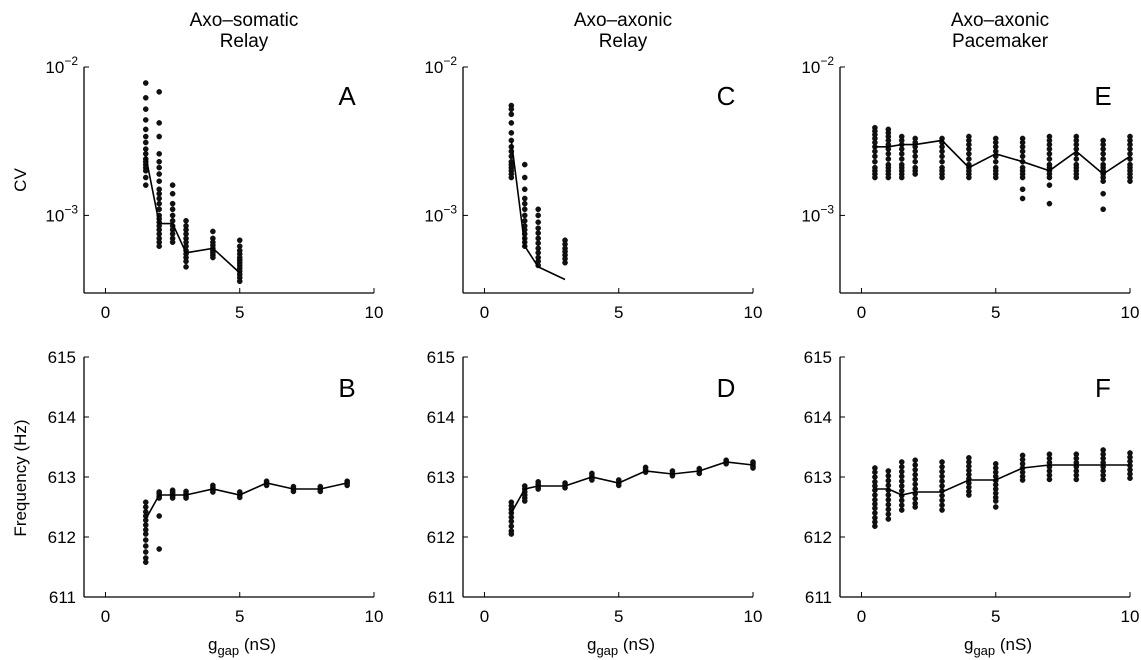 The height and width of the screenshot is (660, 1141). What do you see at coordinates (623, 41) in the screenshot?
I see `column-title: Relay` at bounding box center [623, 41].